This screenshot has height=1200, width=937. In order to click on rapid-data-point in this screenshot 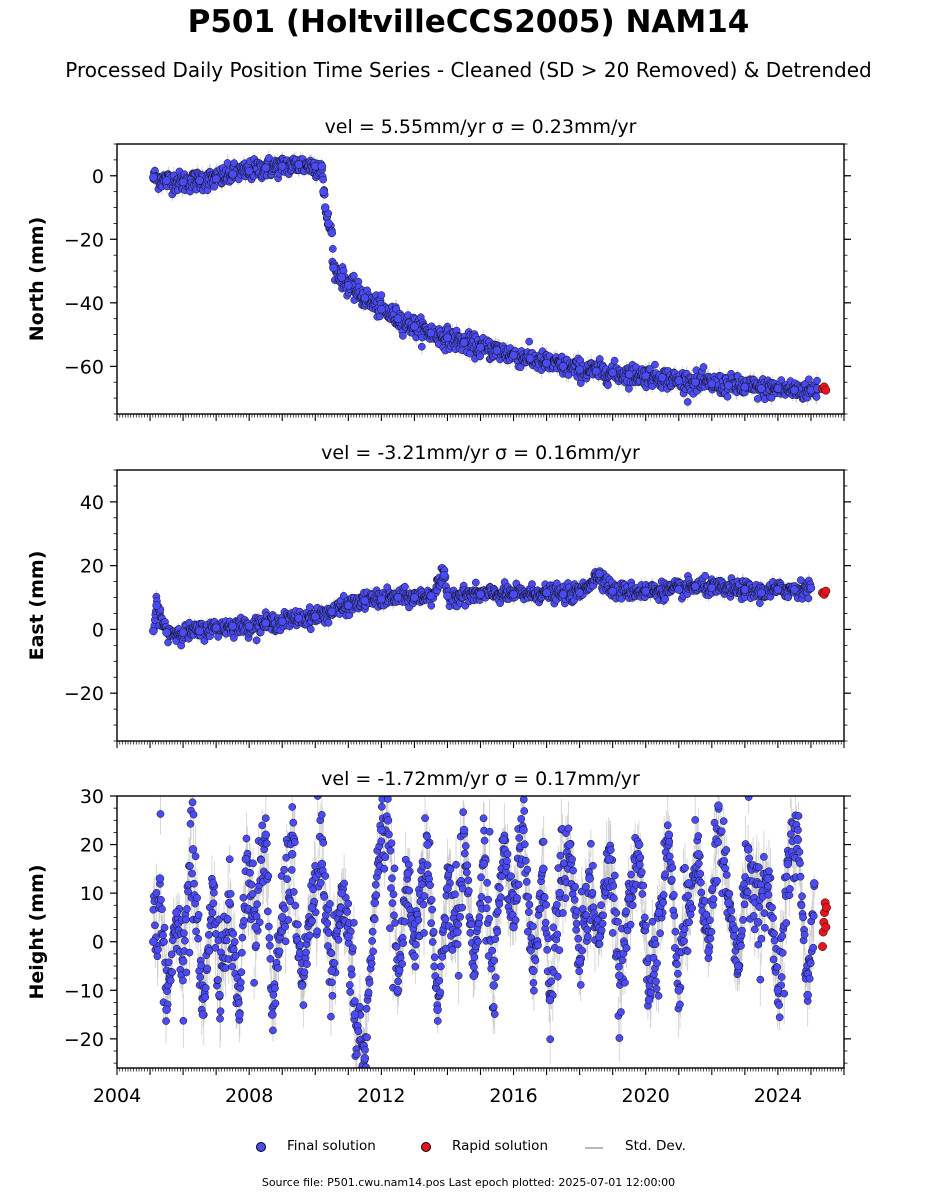, I will do `click(826, 390)`.